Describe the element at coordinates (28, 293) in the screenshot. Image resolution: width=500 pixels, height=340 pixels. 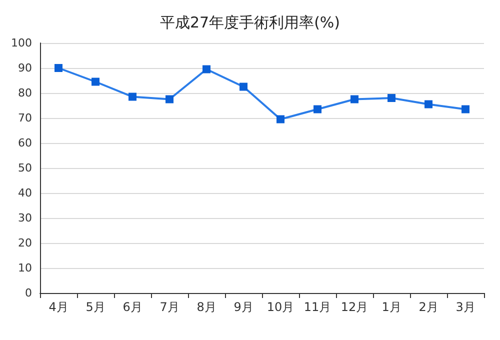
I see `y-tick-label: 0` at that location.